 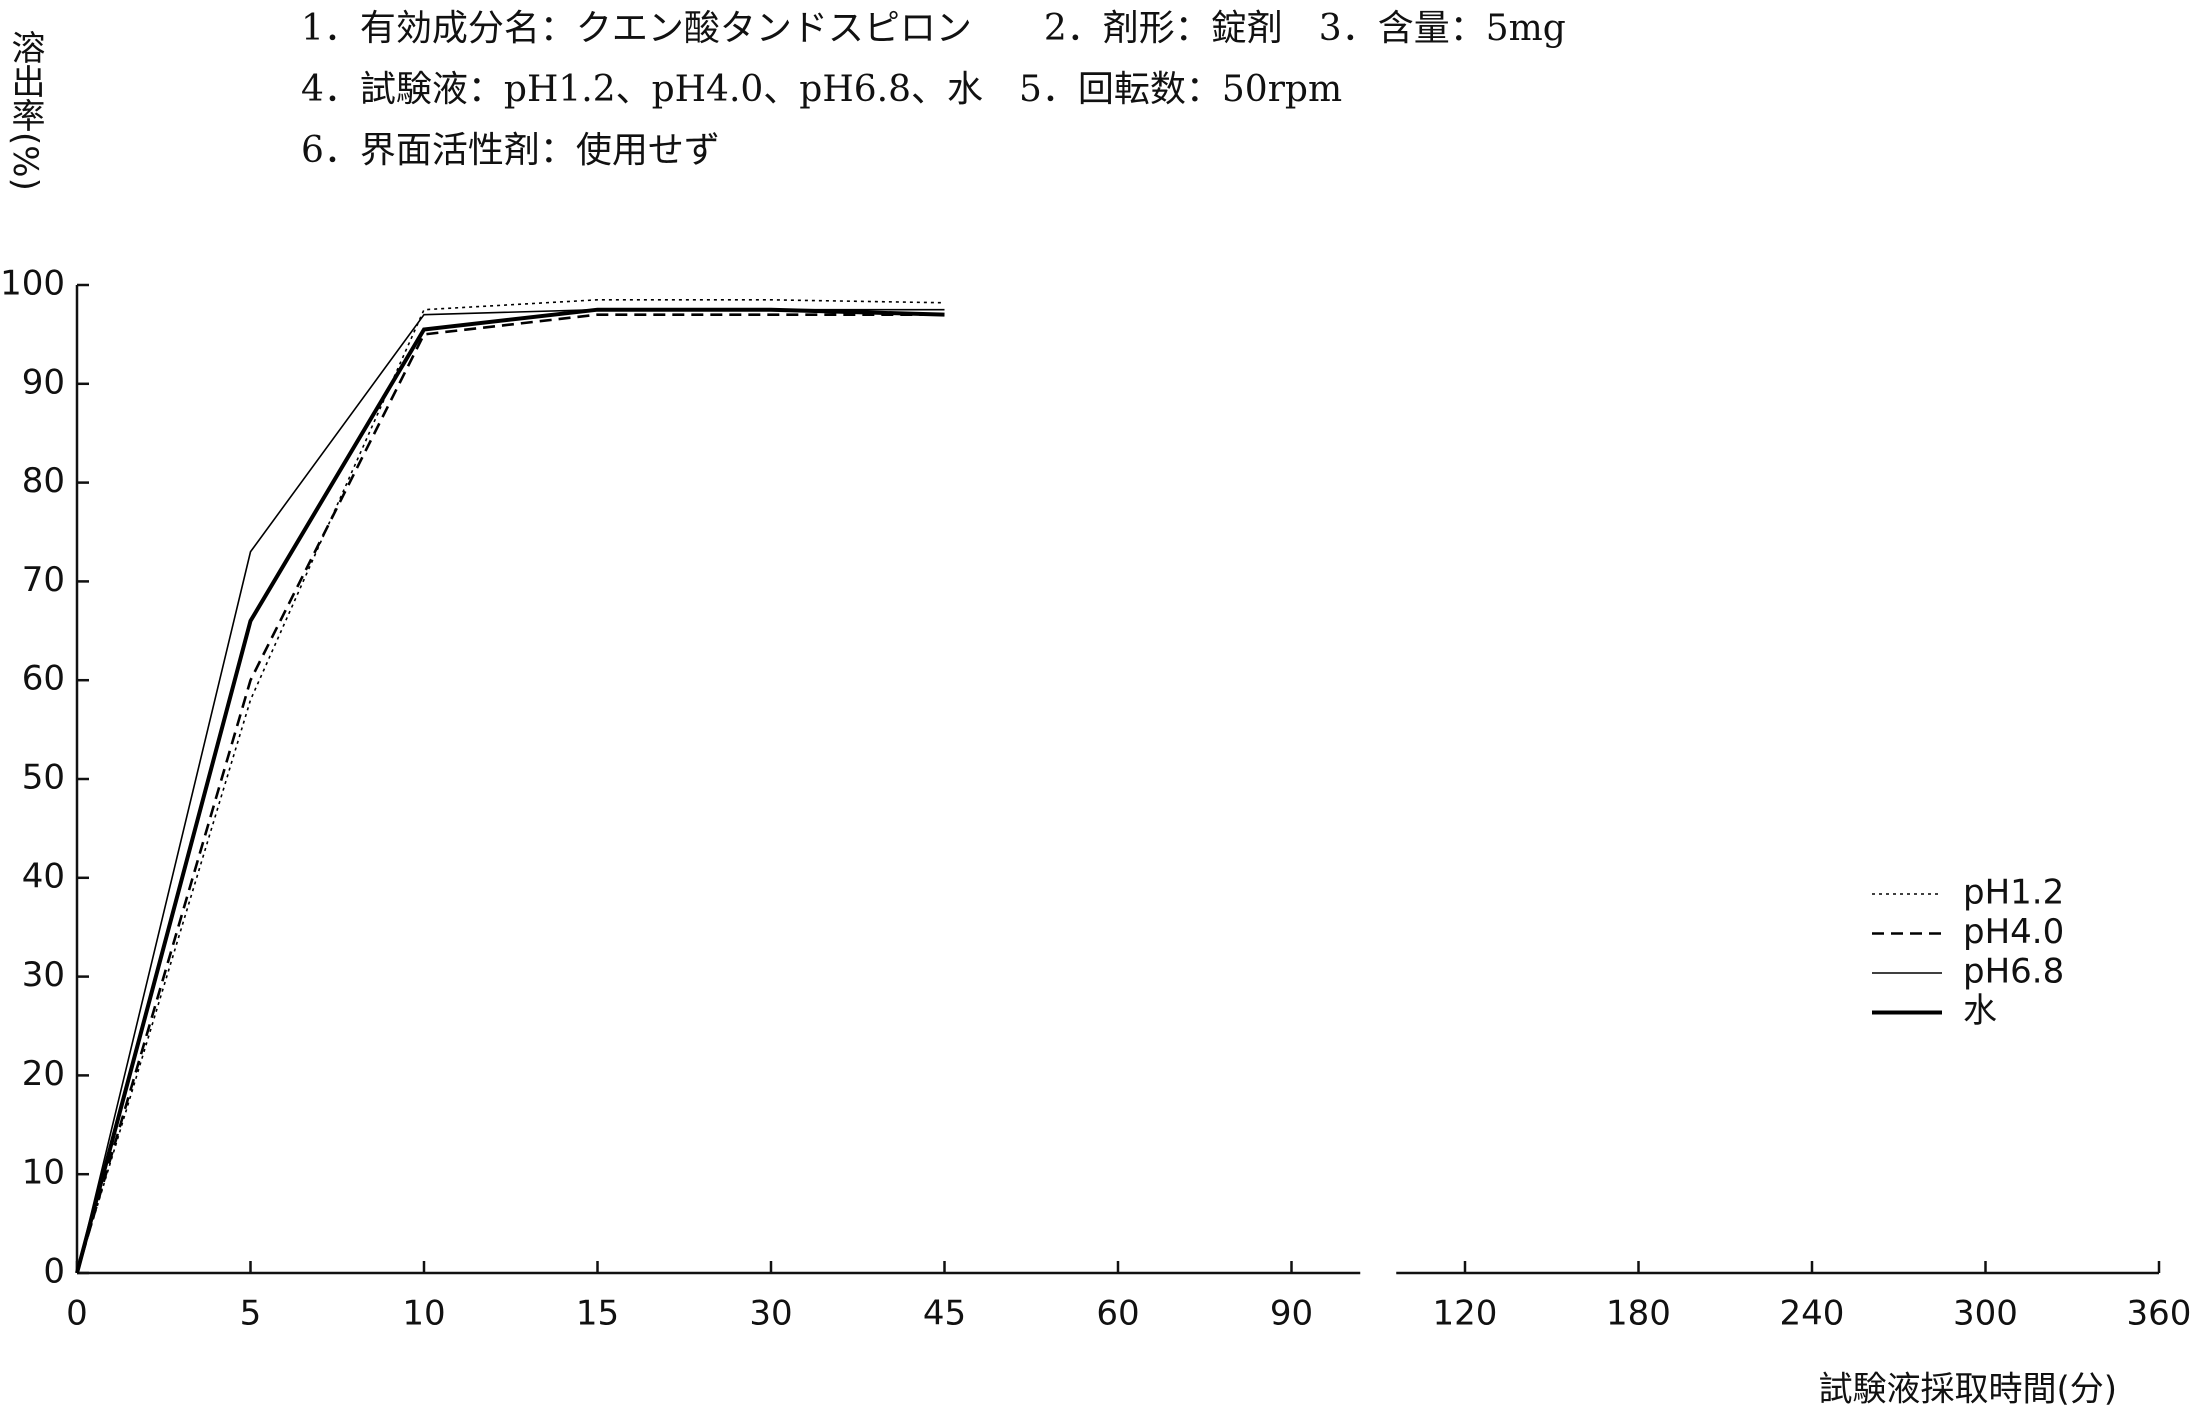 I want to click on x-tick-label: 360, so click(x=2159, y=1314).